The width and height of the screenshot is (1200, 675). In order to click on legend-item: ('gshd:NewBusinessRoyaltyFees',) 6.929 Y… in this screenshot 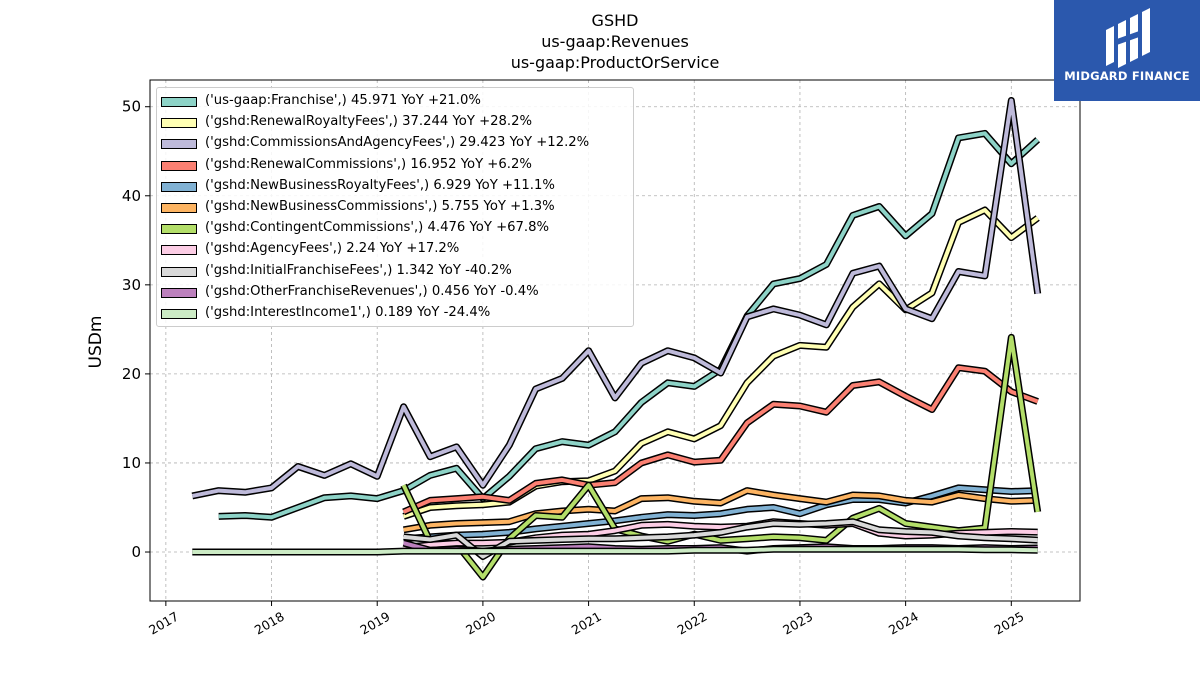, I will do `click(395, 187)`.